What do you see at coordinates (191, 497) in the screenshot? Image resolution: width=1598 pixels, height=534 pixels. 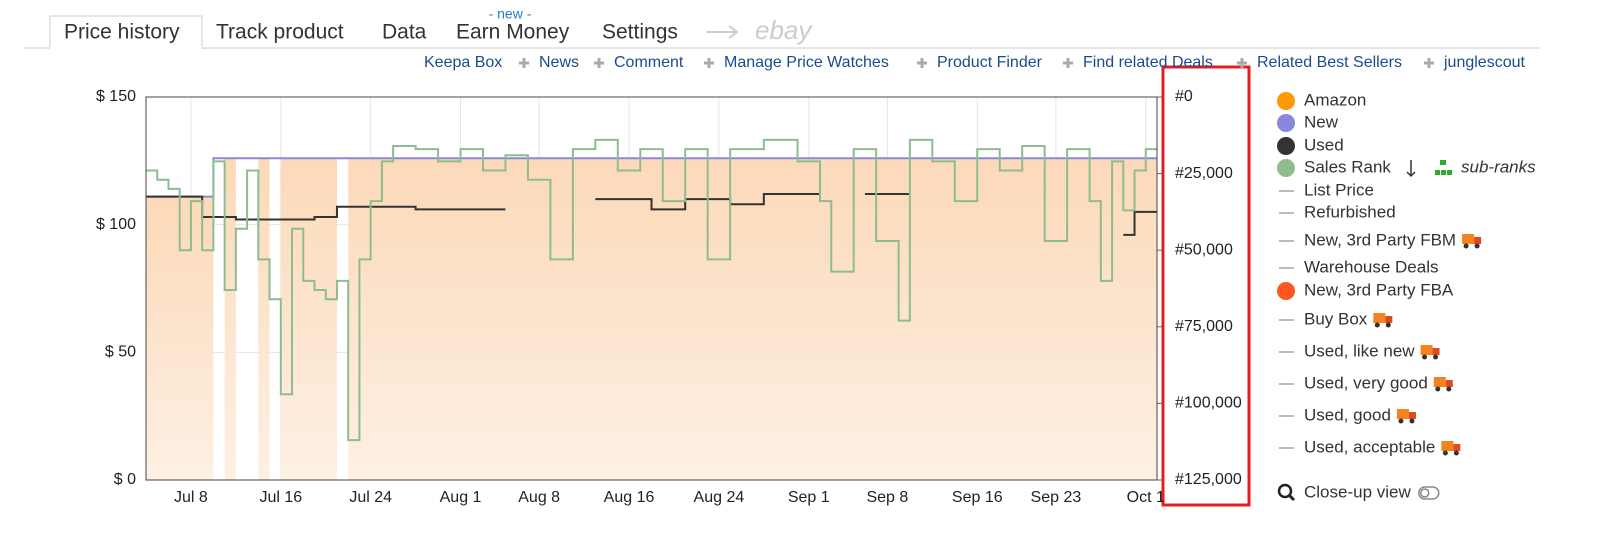 I see `x-tick-label: Jul 8` at bounding box center [191, 497].